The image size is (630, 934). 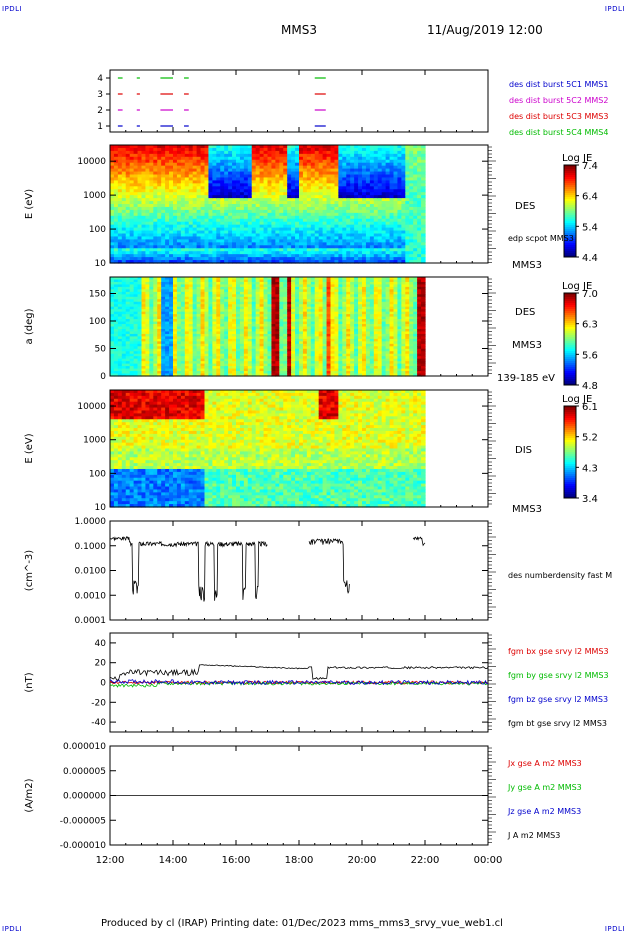 What do you see at coordinates (29, 795) in the screenshot?
I see `current-ylabel: (A/m2)` at bounding box center [29, 795].